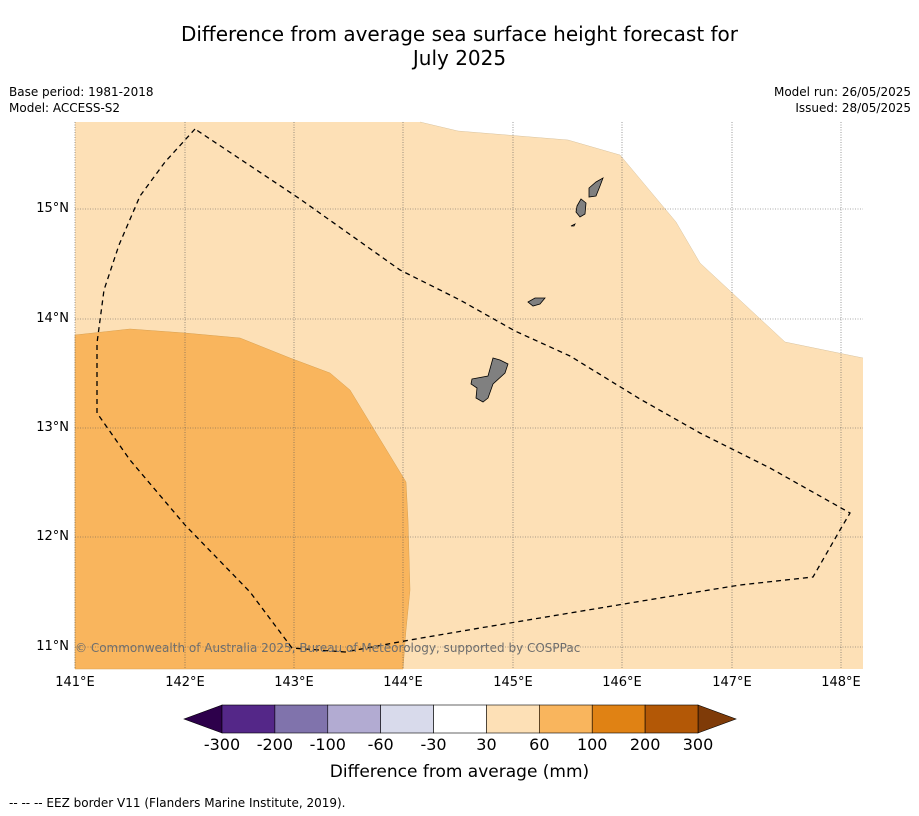 Image resolution: width=919 pixels, height=816 pixels. What do you see at coordinates (75, 682) in the screenshot?
I see `longitude-label: 141°E` at bounding box center [75, 682].